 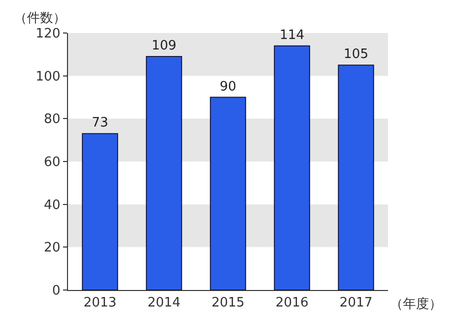 What do you see at coordinates (228, 86) in the screenshot?
I see `data-label: 90` at bounding box center [228, 86].